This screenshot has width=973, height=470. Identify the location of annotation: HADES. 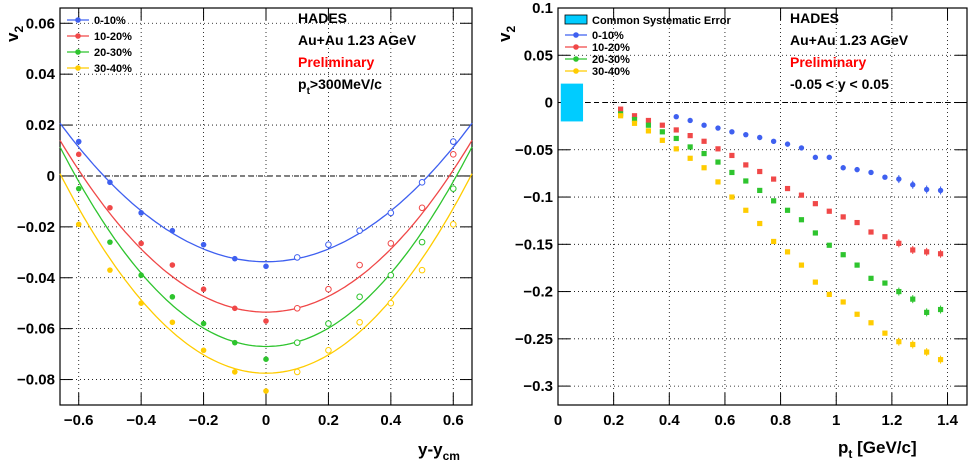
(322, 18).